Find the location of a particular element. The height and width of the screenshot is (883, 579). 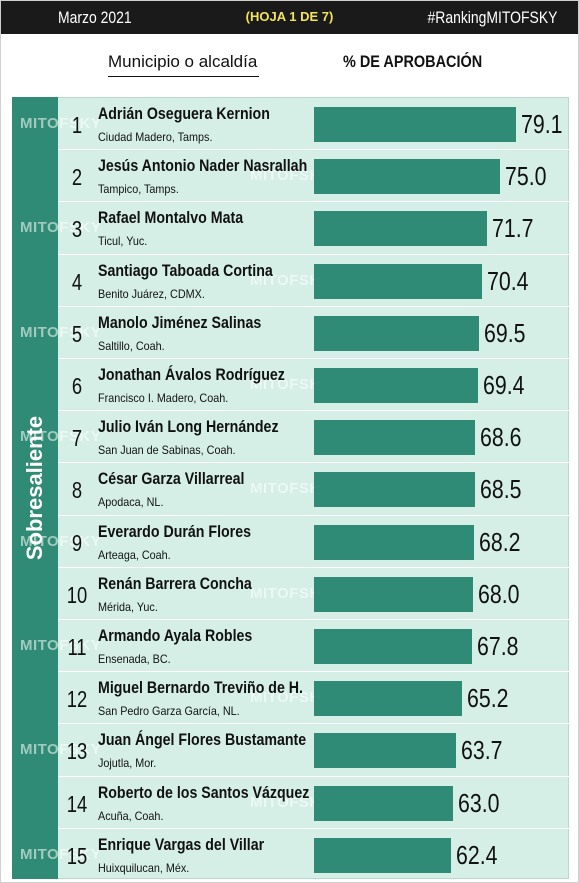

municipality-name: Ensenada, BC. is located at coordinates (134, 659).